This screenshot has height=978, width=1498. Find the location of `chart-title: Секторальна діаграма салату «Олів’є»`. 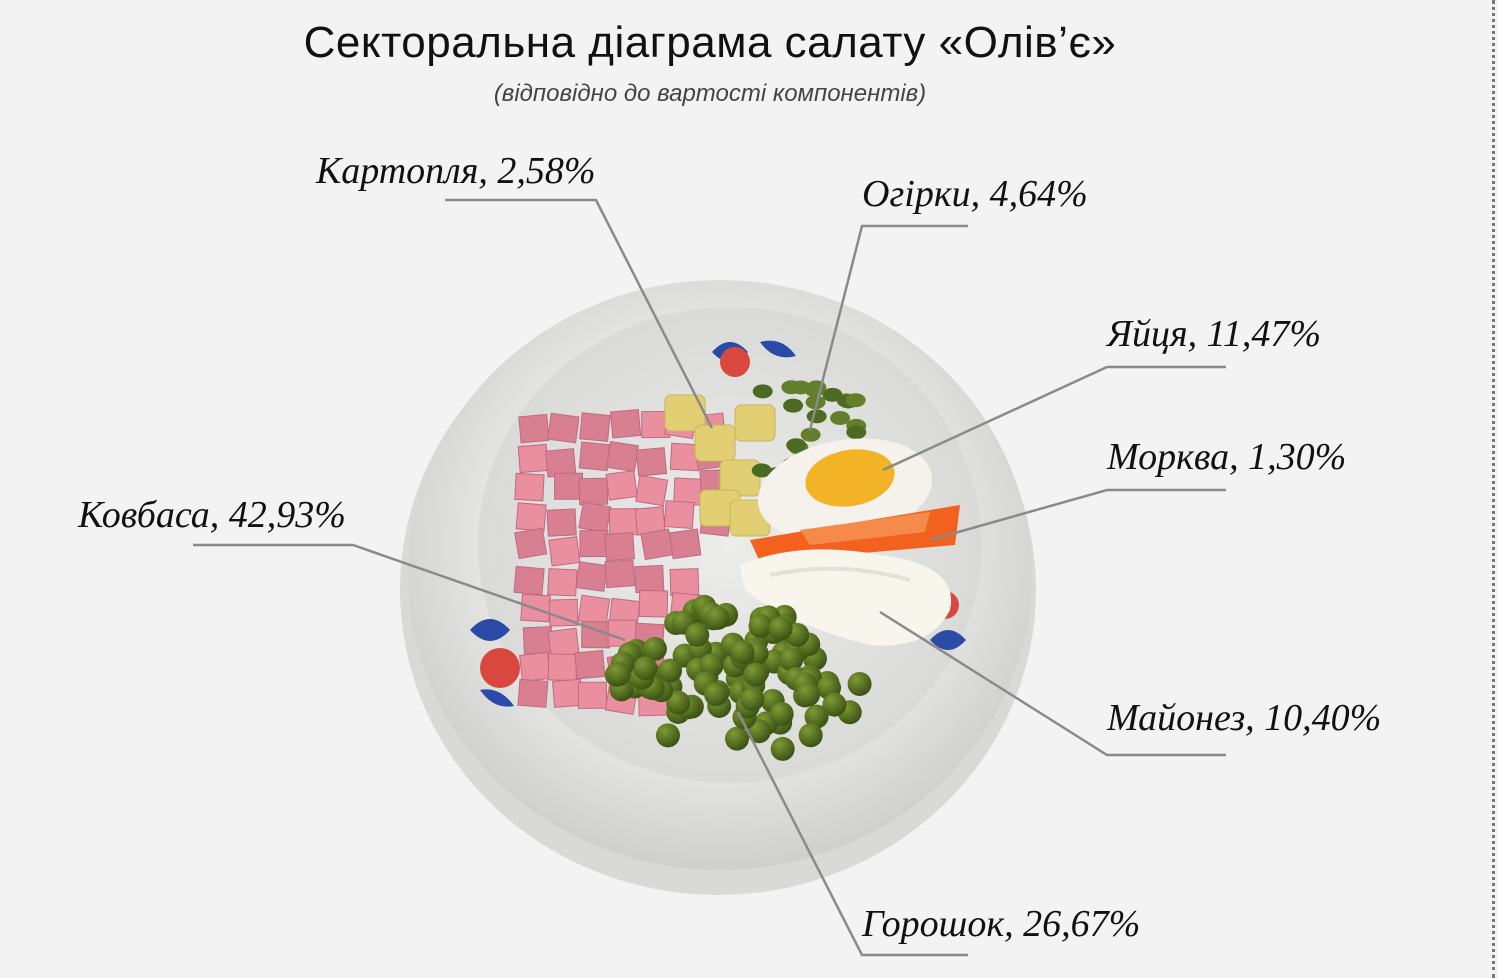

chart-title: Секторальна діаграма салату «Олів’є» is located at coordinates (710, 42).